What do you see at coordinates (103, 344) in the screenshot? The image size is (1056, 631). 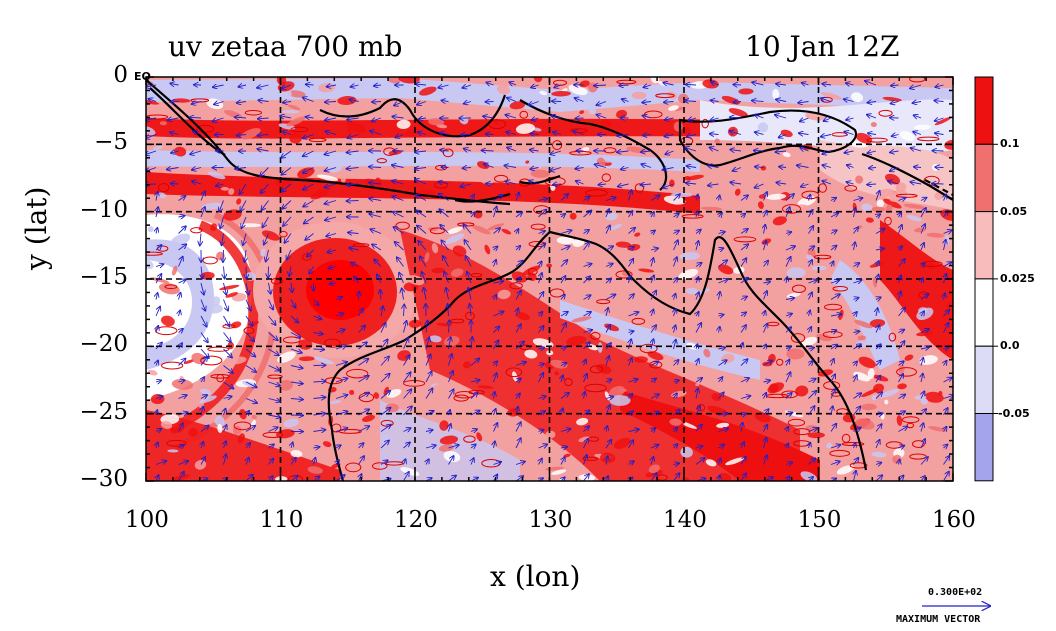 I see `y-tick-label: −20` at bounding box center [103, 344].